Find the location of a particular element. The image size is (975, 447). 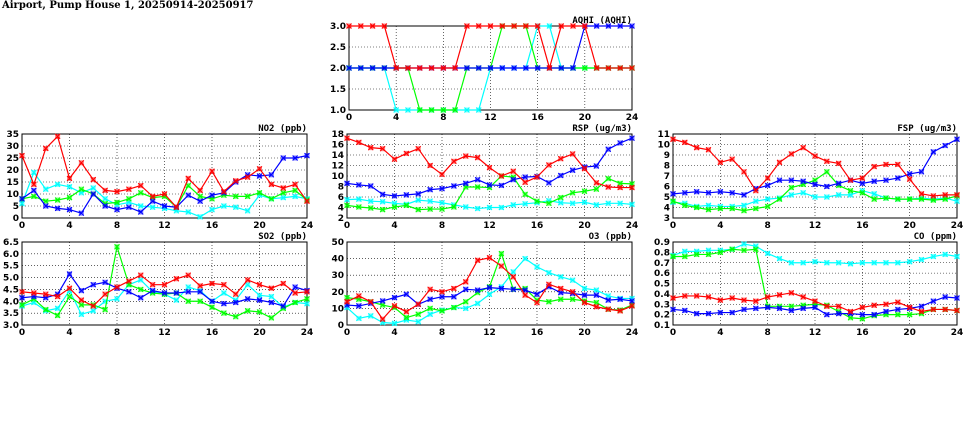

y-tick-label: 15 is located at coordinates (12, 183).